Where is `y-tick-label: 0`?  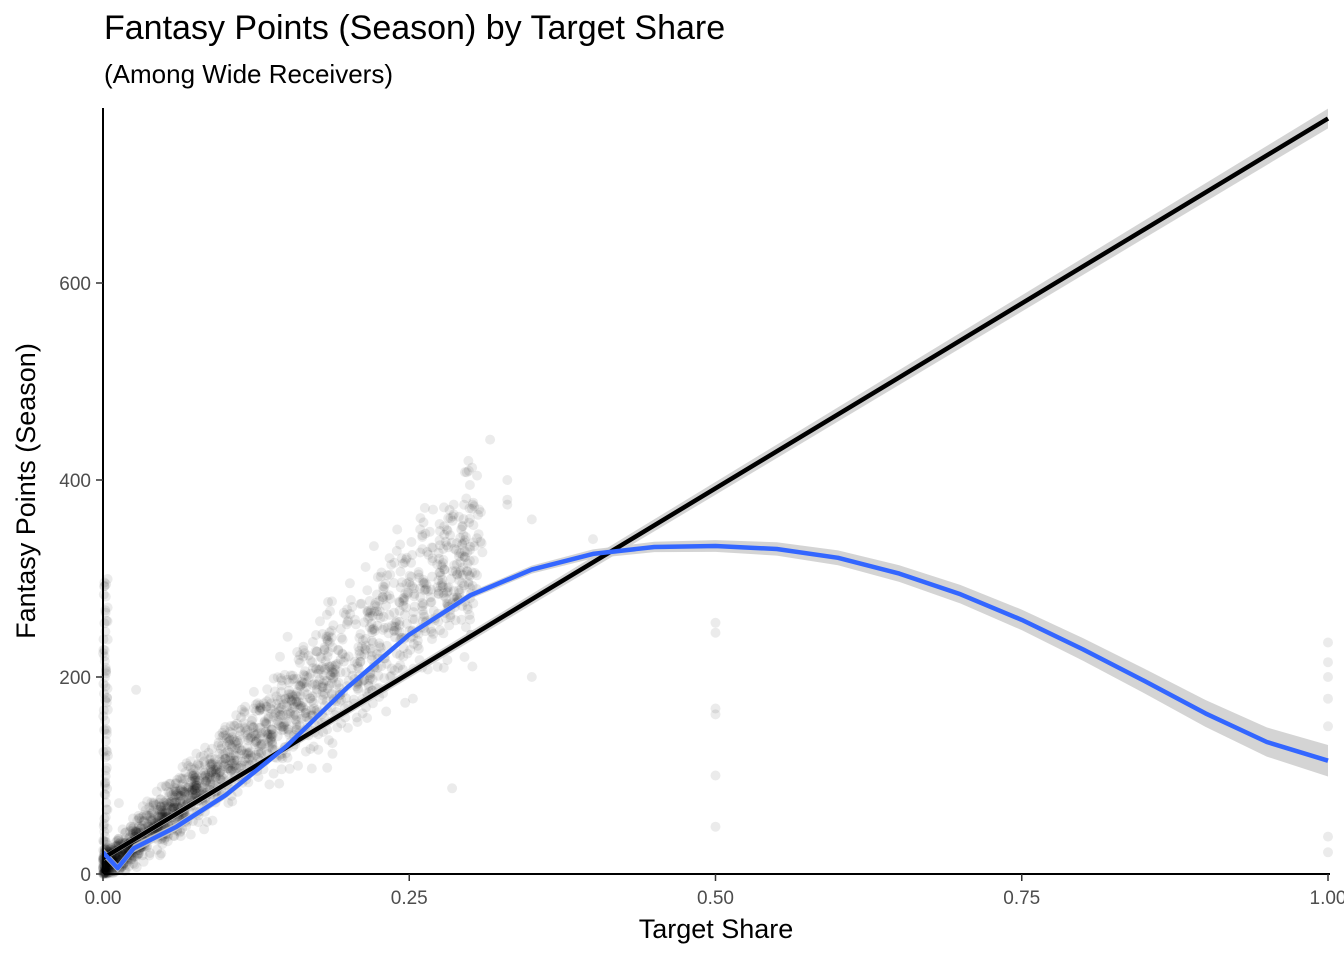 y-tick-label: 0 is located at coordinates (85, 875).